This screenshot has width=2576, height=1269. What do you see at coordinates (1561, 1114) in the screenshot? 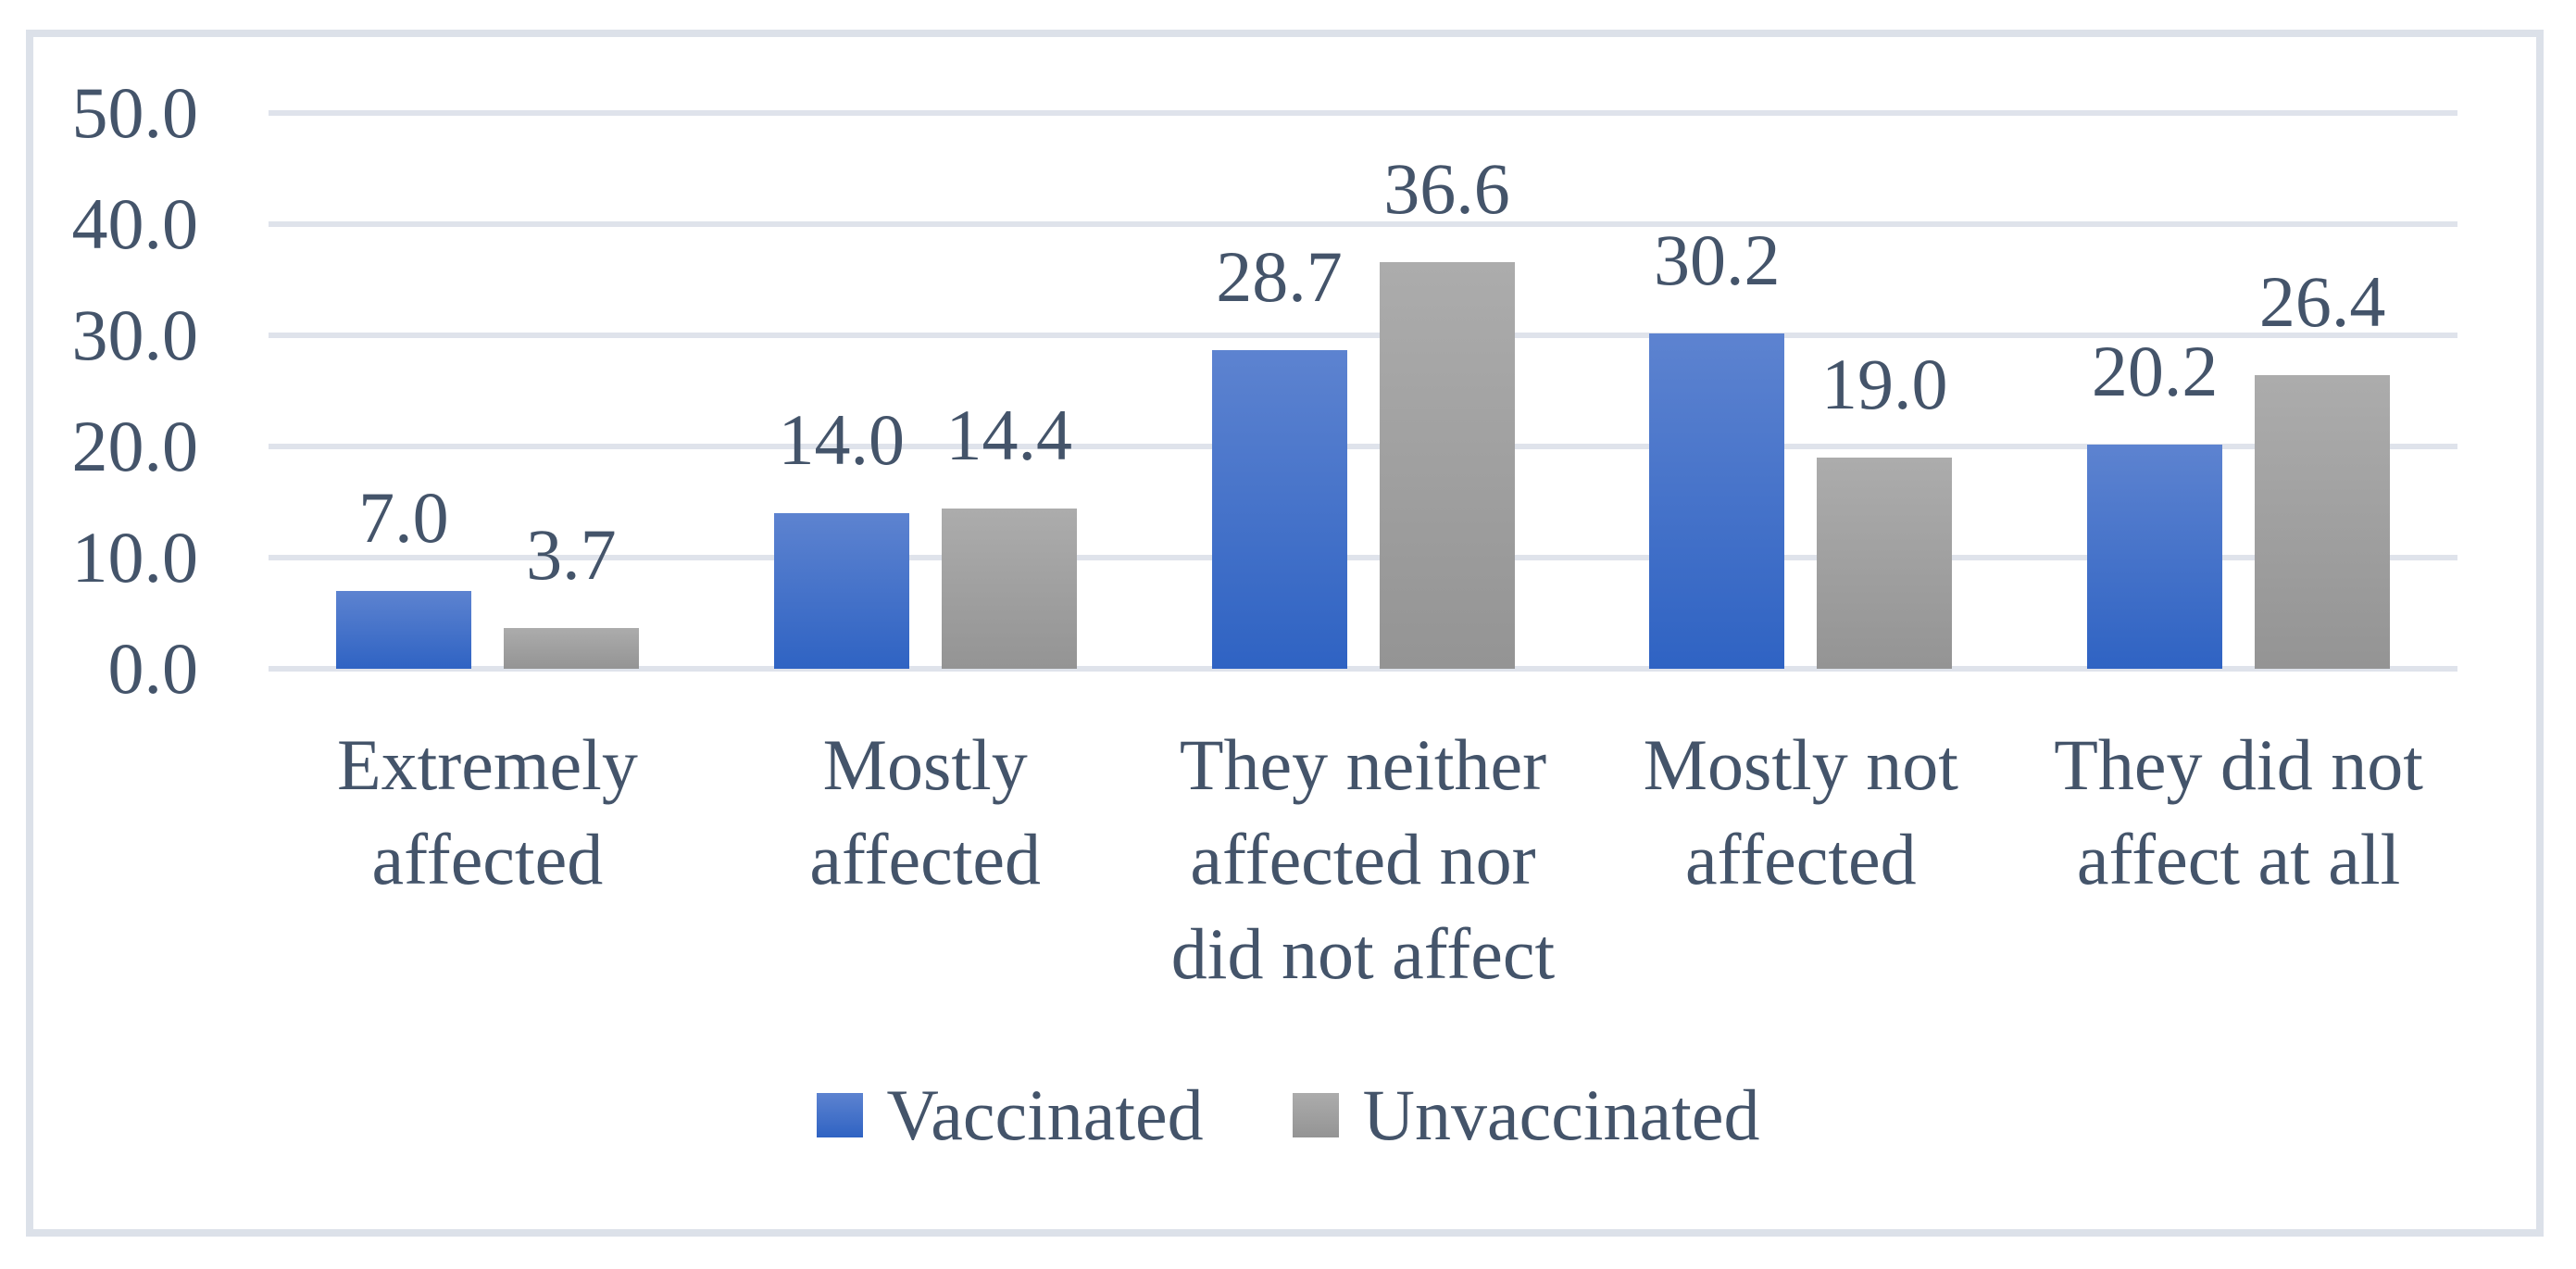
I see `legend-label: Unvaccinated` at bounding box center [1561, 1114].